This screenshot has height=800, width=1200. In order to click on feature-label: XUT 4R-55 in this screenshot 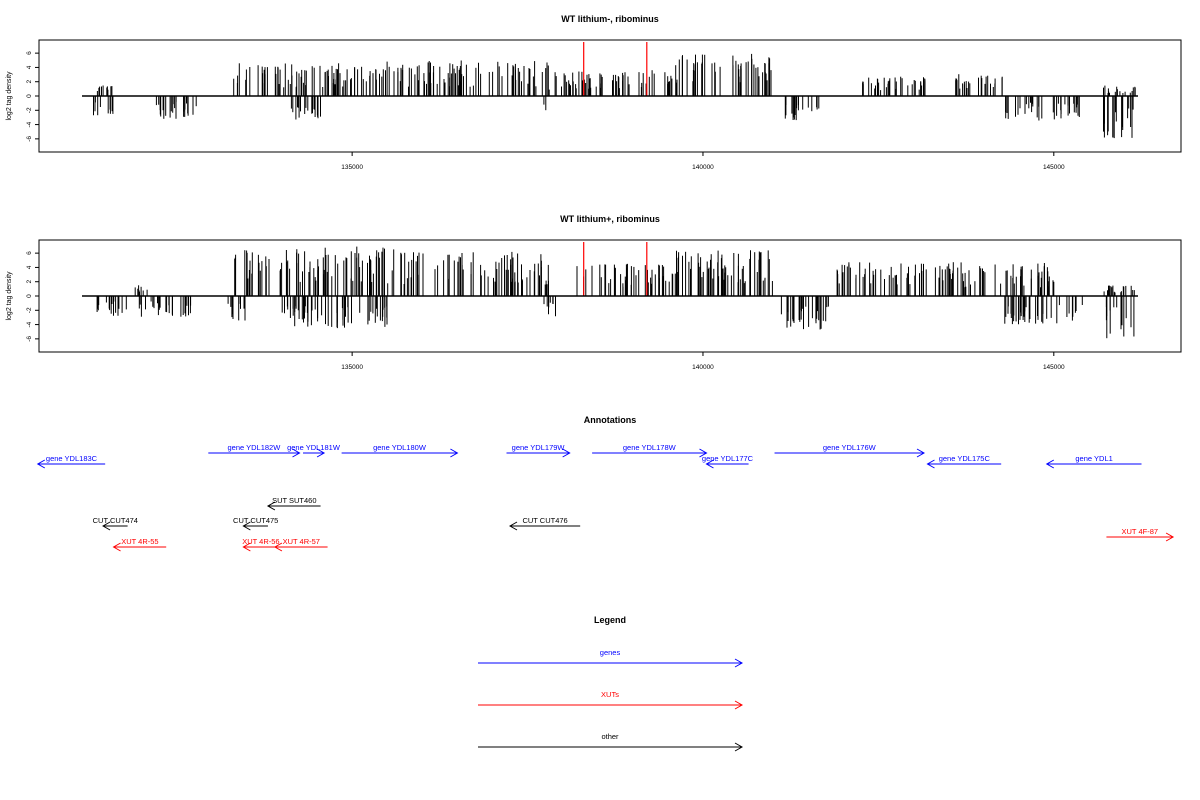, I will do `click(139, 541)`.